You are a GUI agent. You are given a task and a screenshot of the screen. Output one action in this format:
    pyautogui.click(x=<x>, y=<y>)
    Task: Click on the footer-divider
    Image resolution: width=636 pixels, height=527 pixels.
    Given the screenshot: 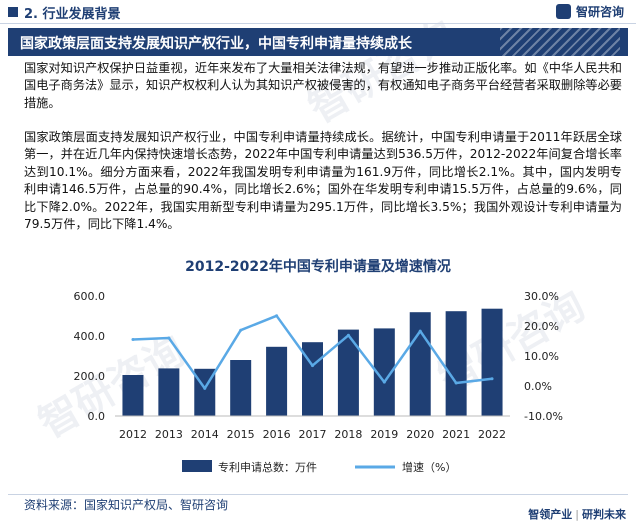 What is the action you would take?
    pyautogui.click(x=318, y=494)
    